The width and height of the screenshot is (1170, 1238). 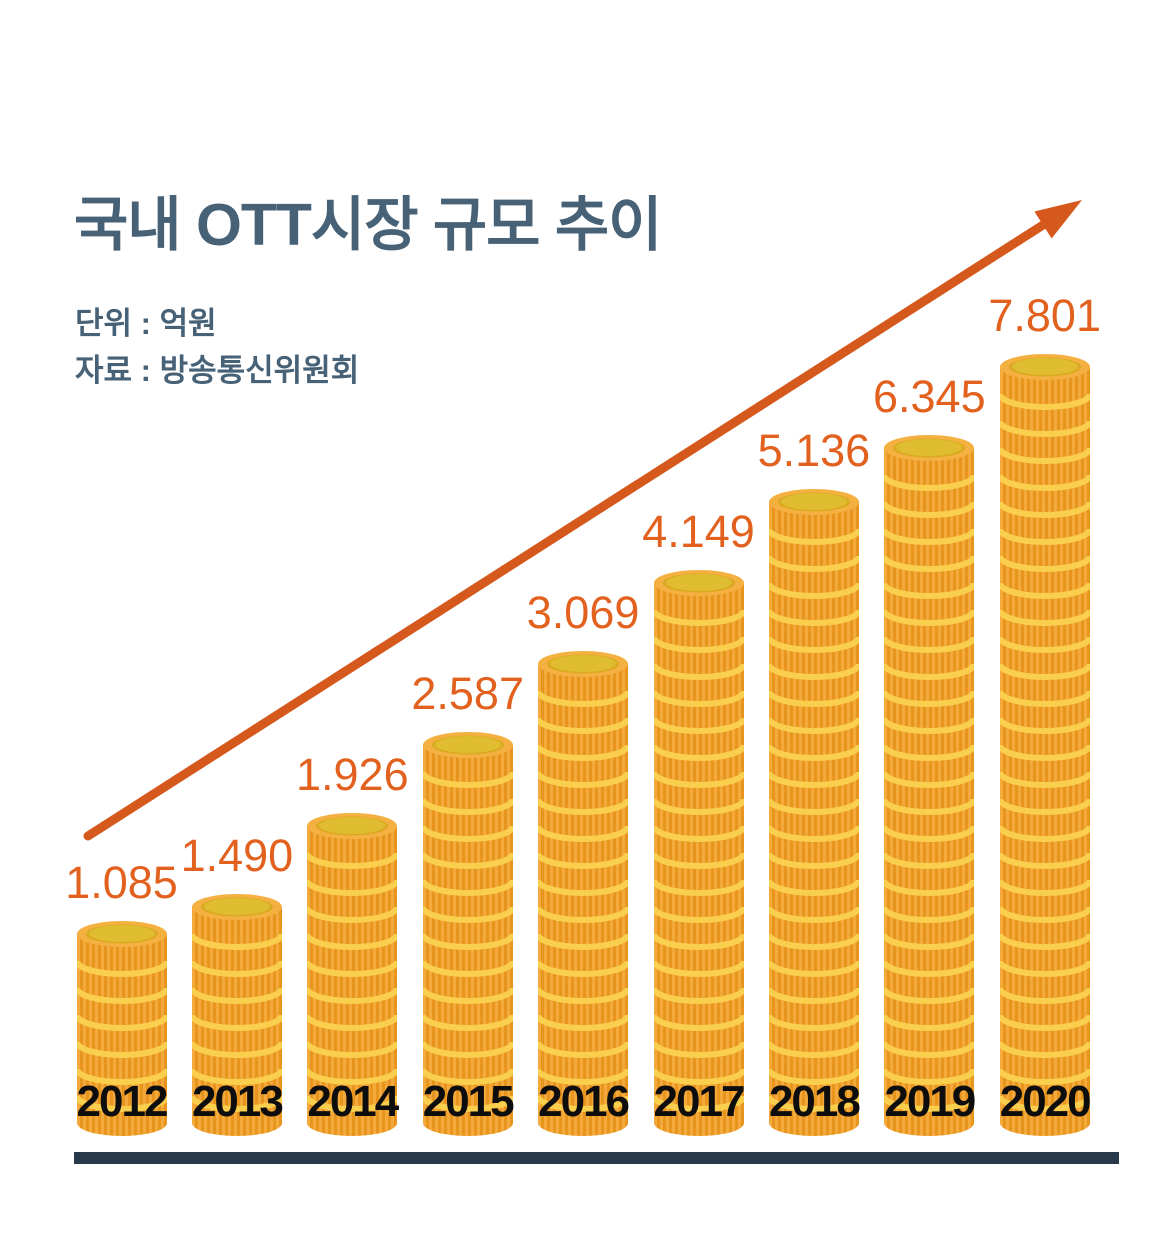 I want to click on unit-label: 단위 : 억원, so click(x=146, y=323).